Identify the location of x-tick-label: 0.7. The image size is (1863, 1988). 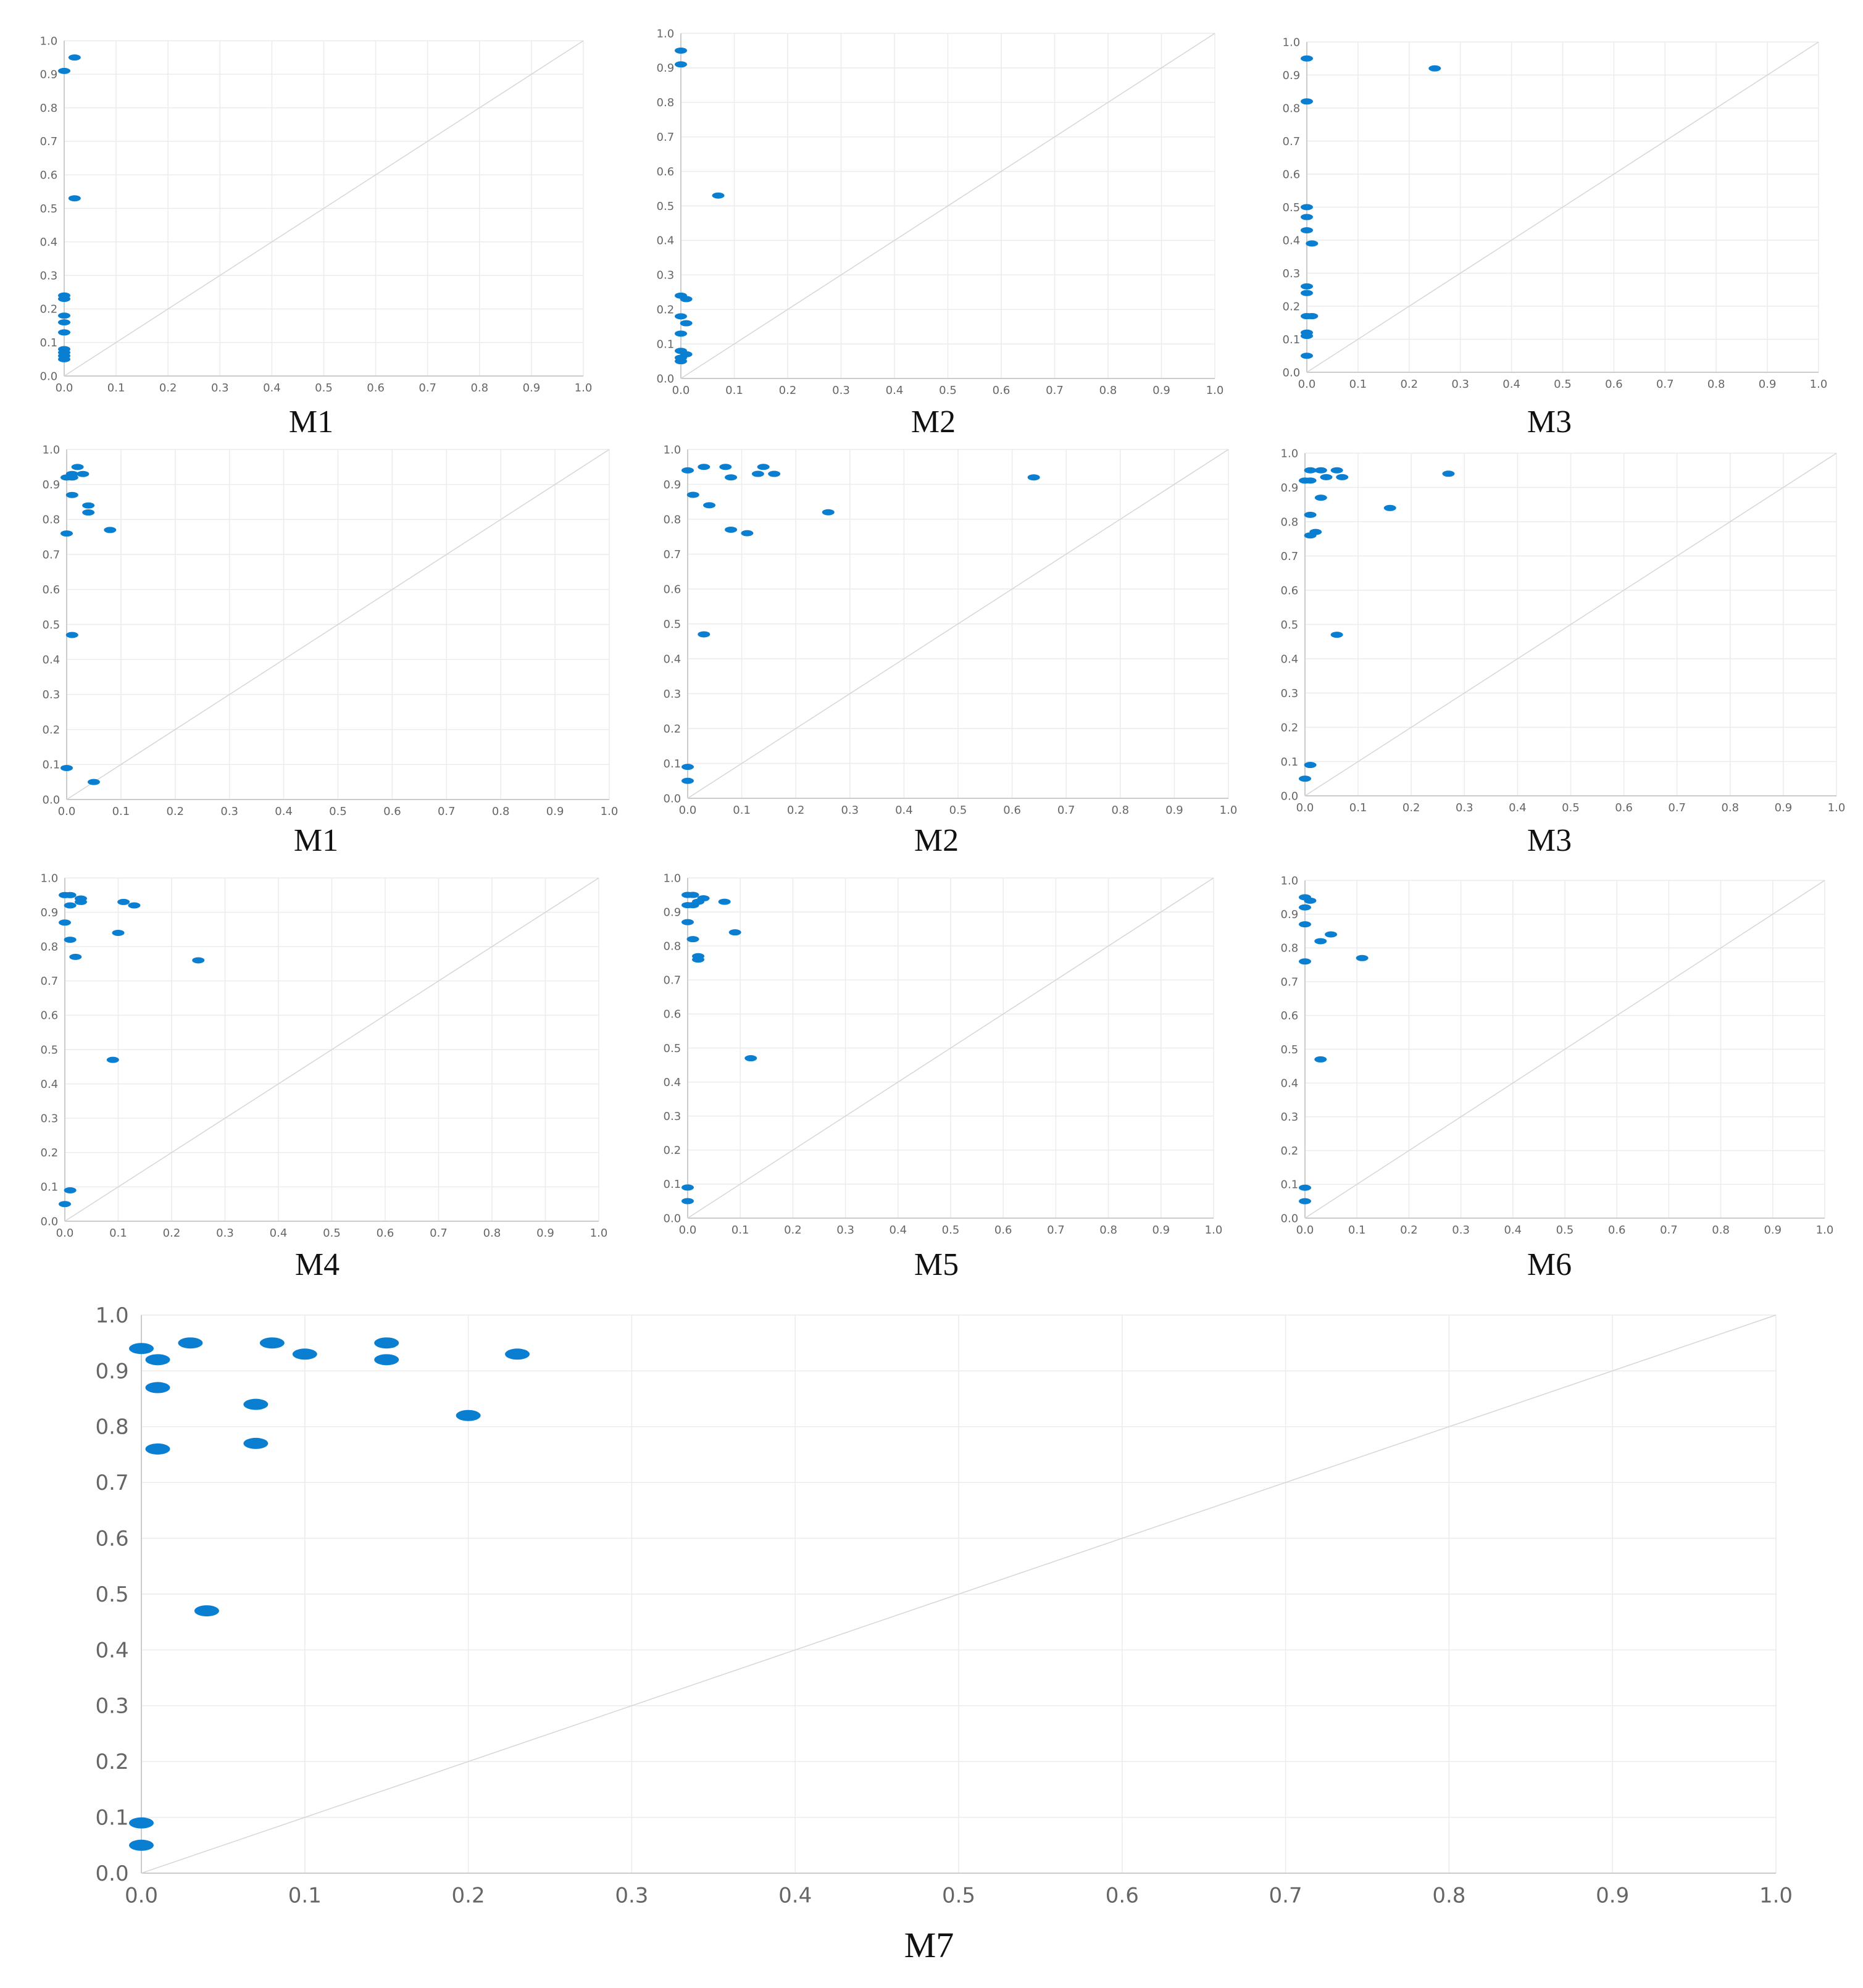
(1066, 810).